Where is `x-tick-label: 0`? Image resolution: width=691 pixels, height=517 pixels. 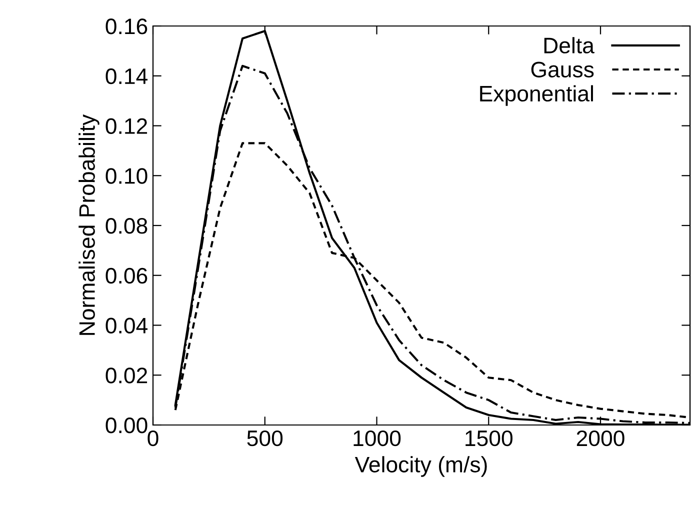 x-tick-label: 0 is located at coordinates (153, 438).